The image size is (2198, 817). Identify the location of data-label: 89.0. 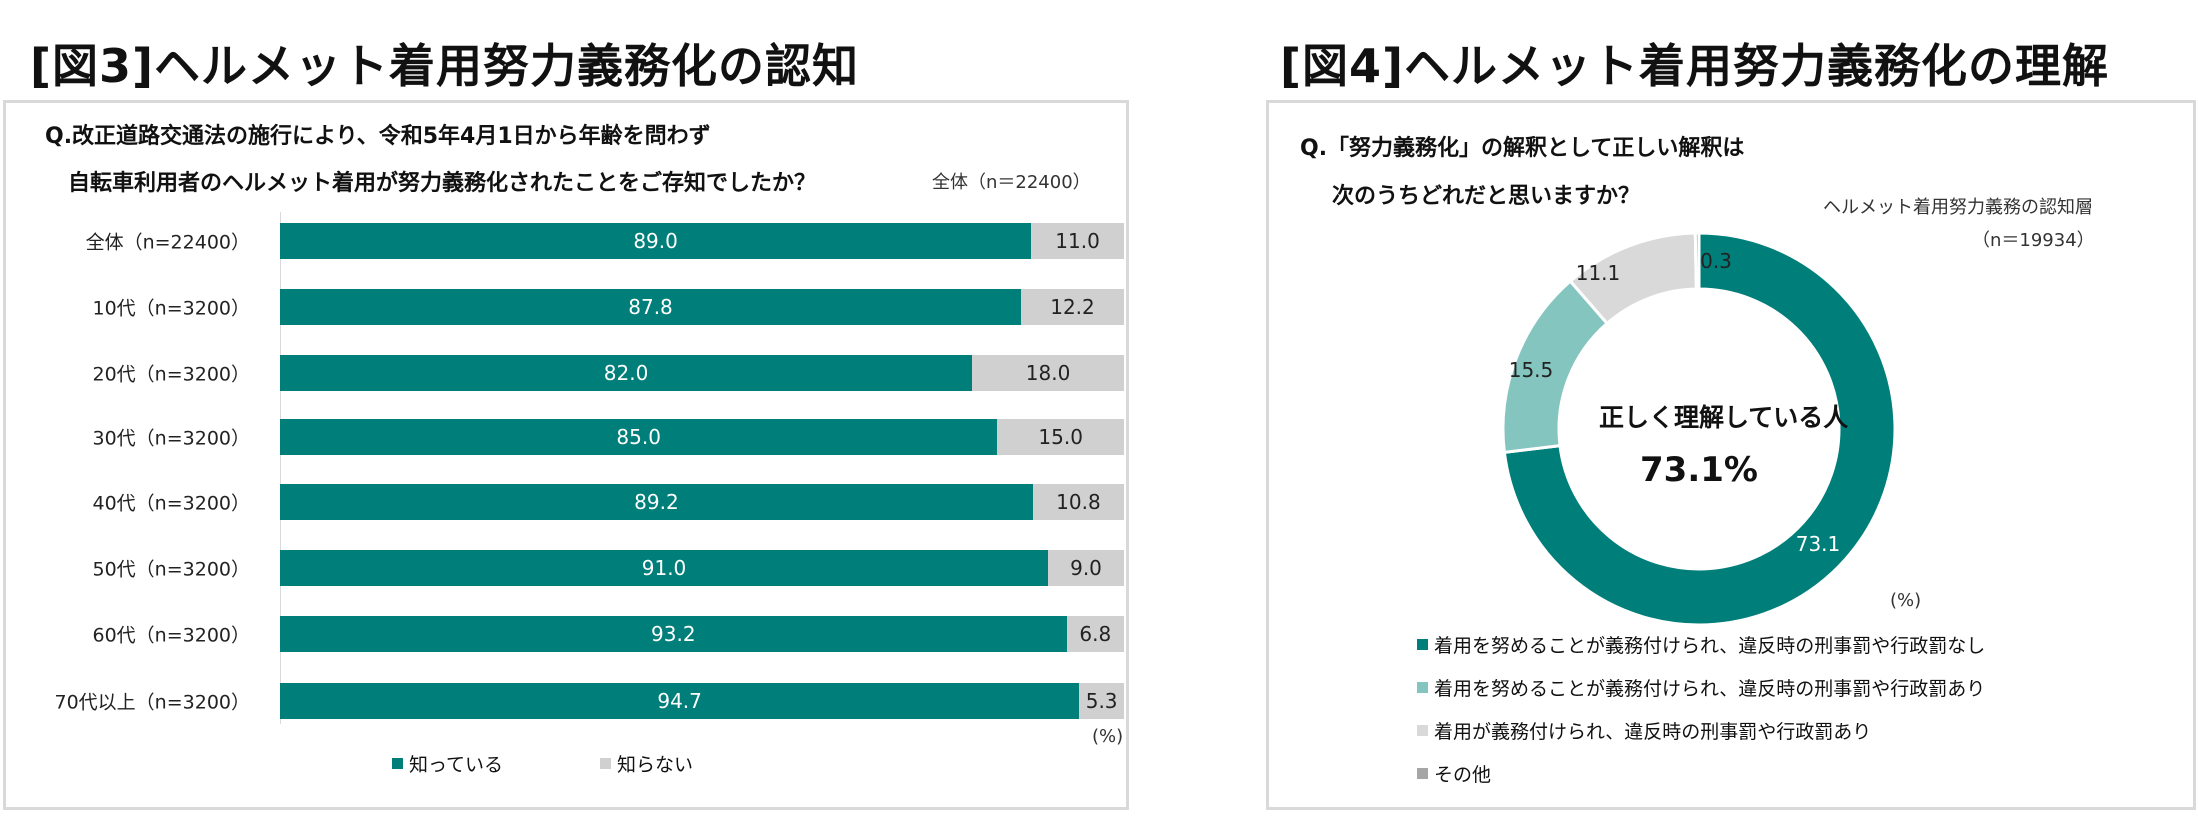
(655, 241).